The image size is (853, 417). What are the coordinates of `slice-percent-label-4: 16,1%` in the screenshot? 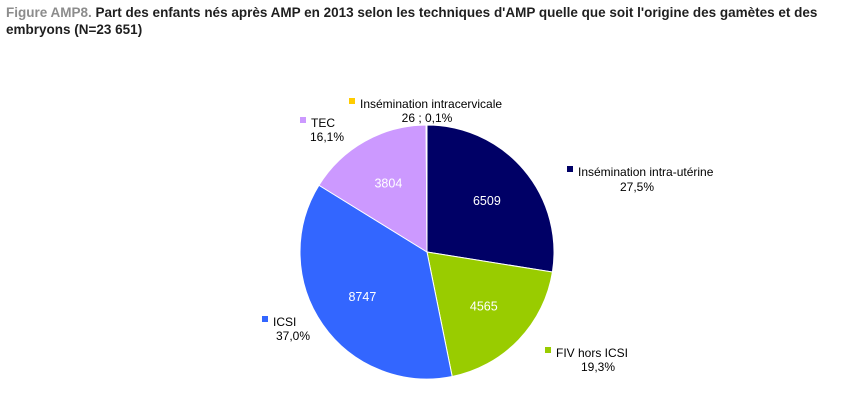 It's located at (327, 137).